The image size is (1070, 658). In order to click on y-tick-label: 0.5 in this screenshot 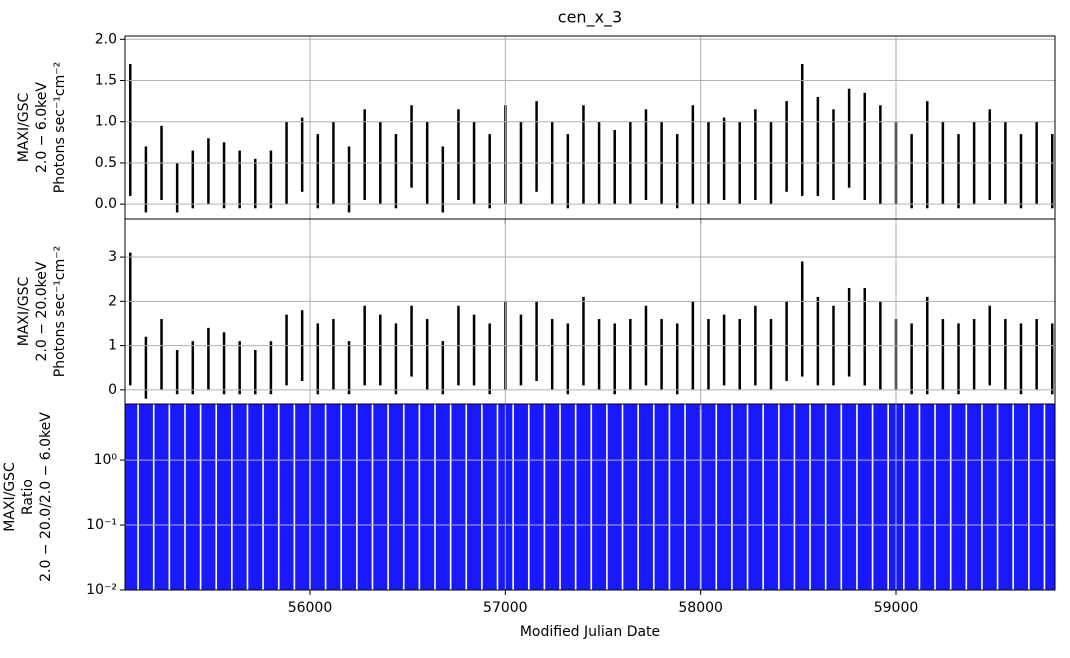, I will do `click(106, 163)`.